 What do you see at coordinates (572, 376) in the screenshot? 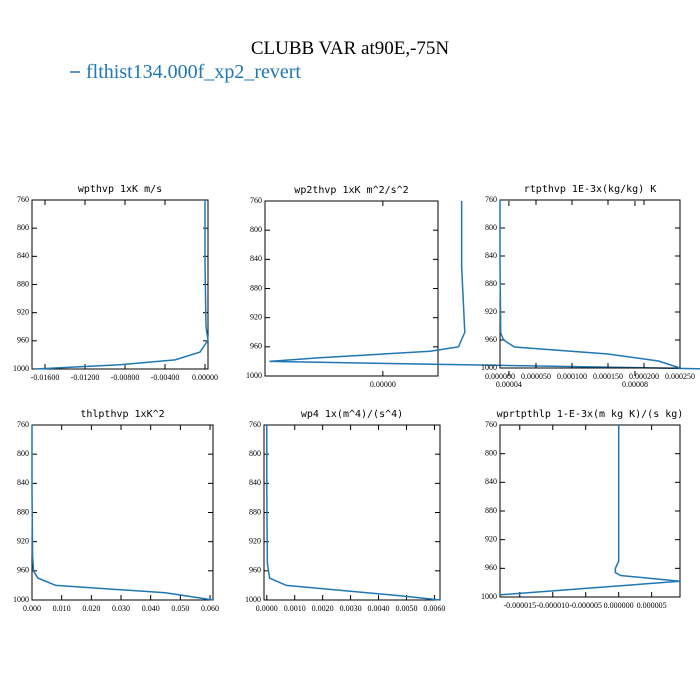
I see `x-tick-label: 0.000100` at bounding box center [572, 376].